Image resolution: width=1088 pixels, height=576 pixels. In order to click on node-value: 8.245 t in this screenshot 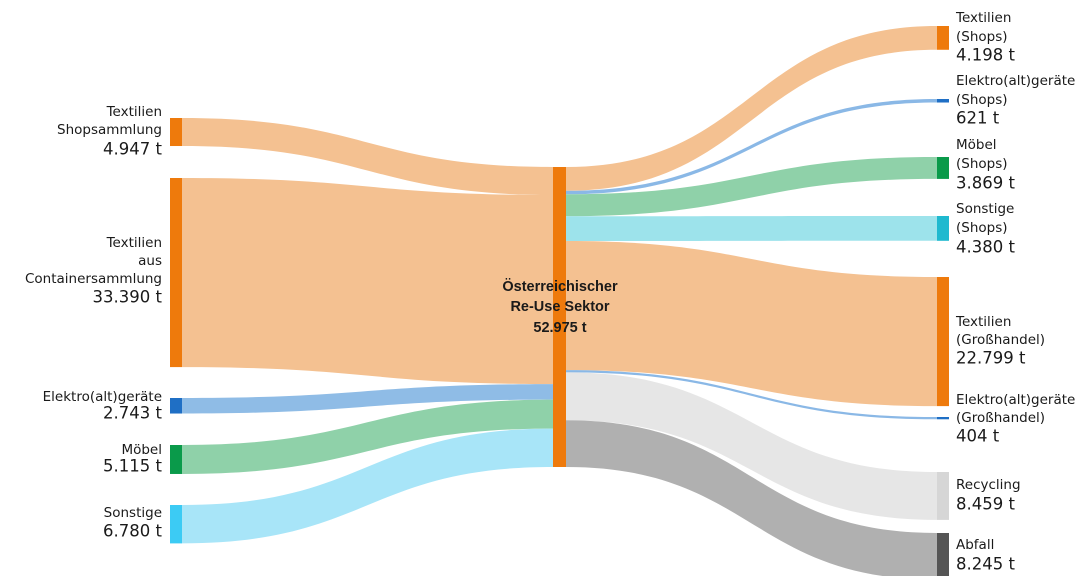, I will do `click(985, 564)`.